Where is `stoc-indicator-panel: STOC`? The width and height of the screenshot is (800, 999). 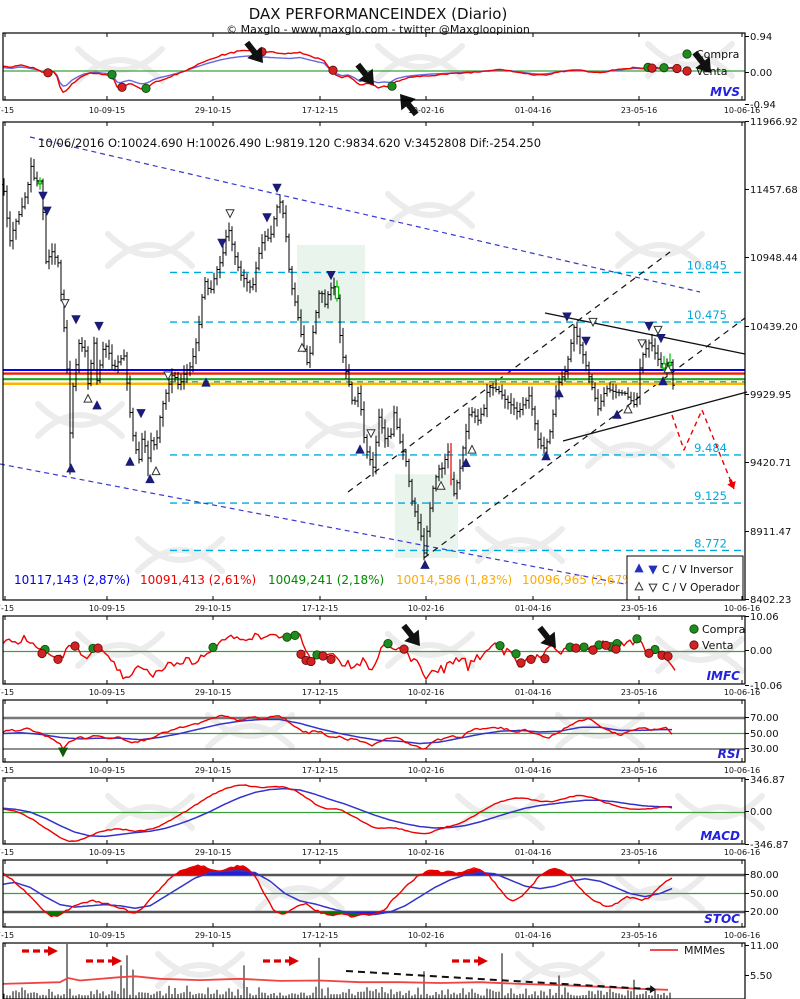 stoc-indicator-panel: STOC is located at coordinates (373, 895).